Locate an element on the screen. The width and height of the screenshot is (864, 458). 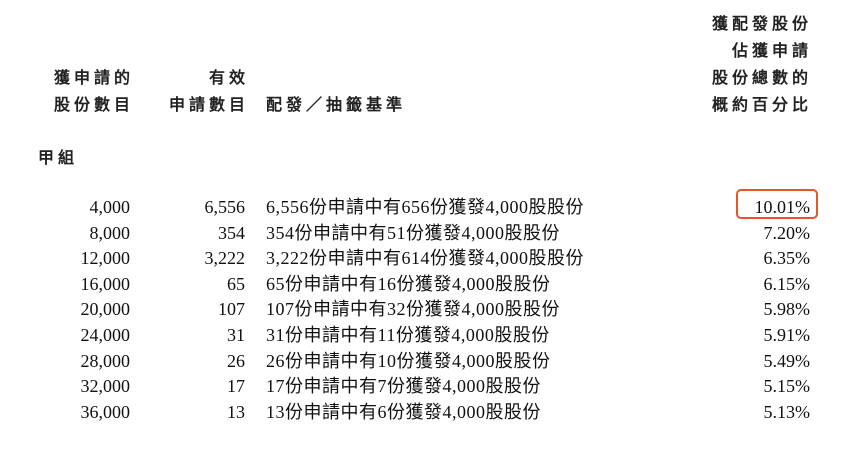
header-basis: 配發／抽籤基準 is located at coordinates (336, 104).